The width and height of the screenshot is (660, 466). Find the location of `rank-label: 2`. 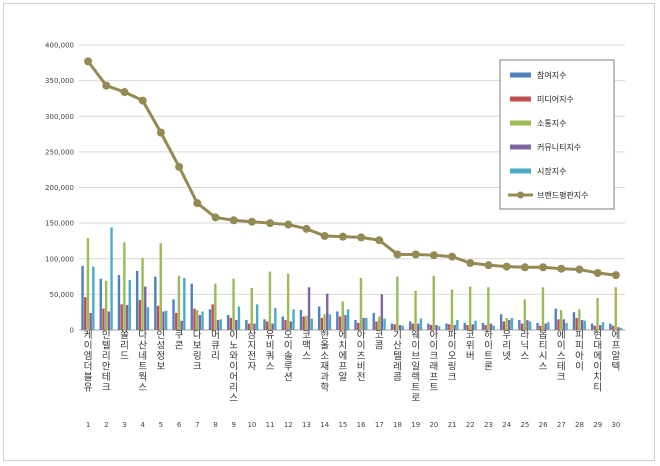

rank-label: 2 is located at coordinates (106, 425).